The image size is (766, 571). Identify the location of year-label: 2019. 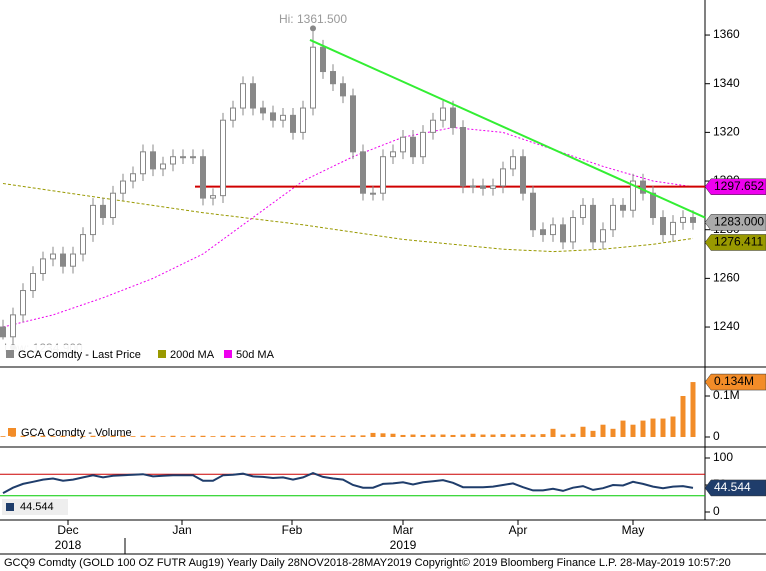
(403, 545).